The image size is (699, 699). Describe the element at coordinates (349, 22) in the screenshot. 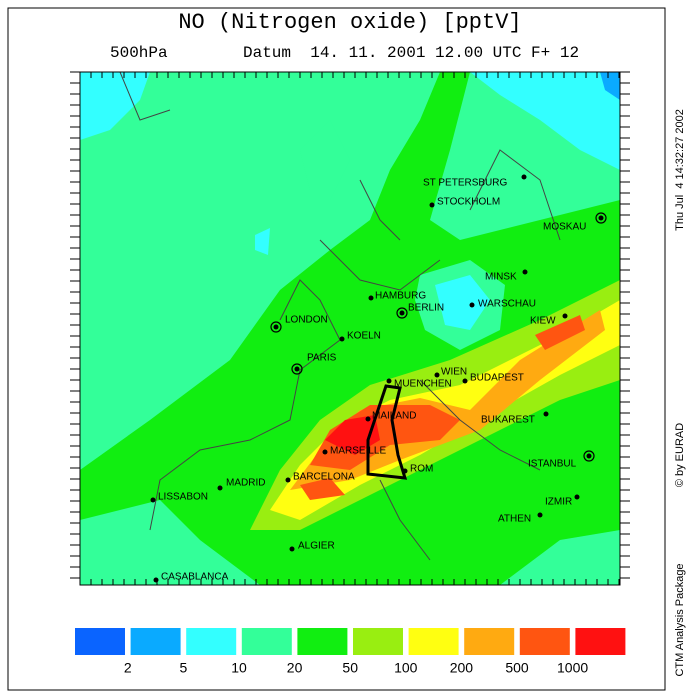

I see `title: NO (Nitrogen oxide) [pptV]` at that location.